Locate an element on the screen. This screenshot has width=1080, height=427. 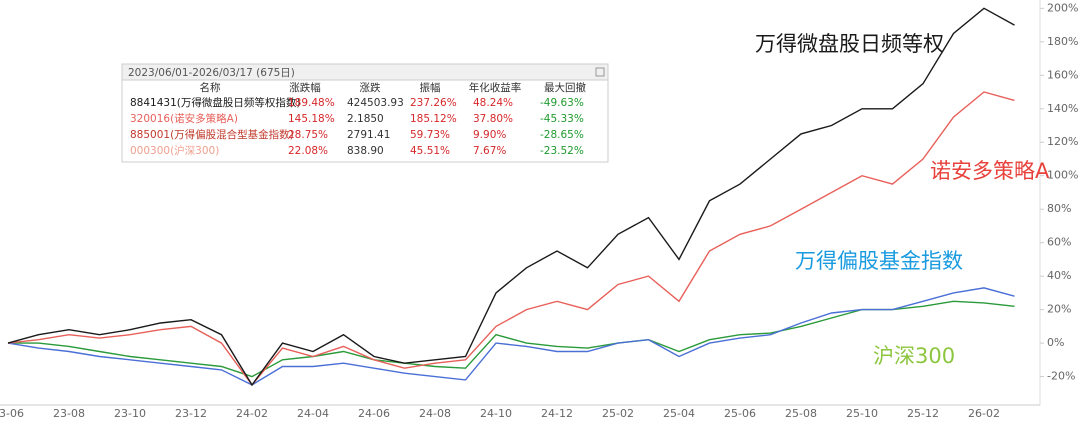
x-tick-label: 24-04 is located at coordinates (313, 413).